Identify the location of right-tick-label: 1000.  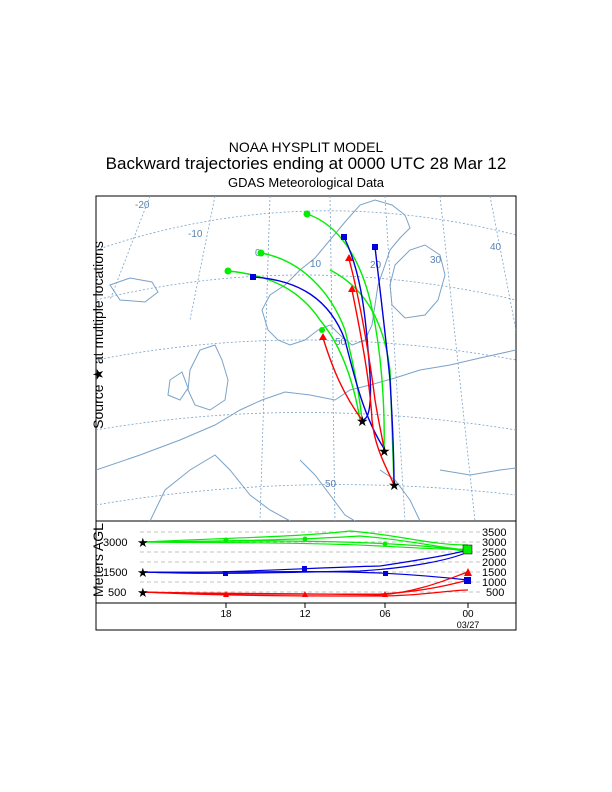
(494, 583).